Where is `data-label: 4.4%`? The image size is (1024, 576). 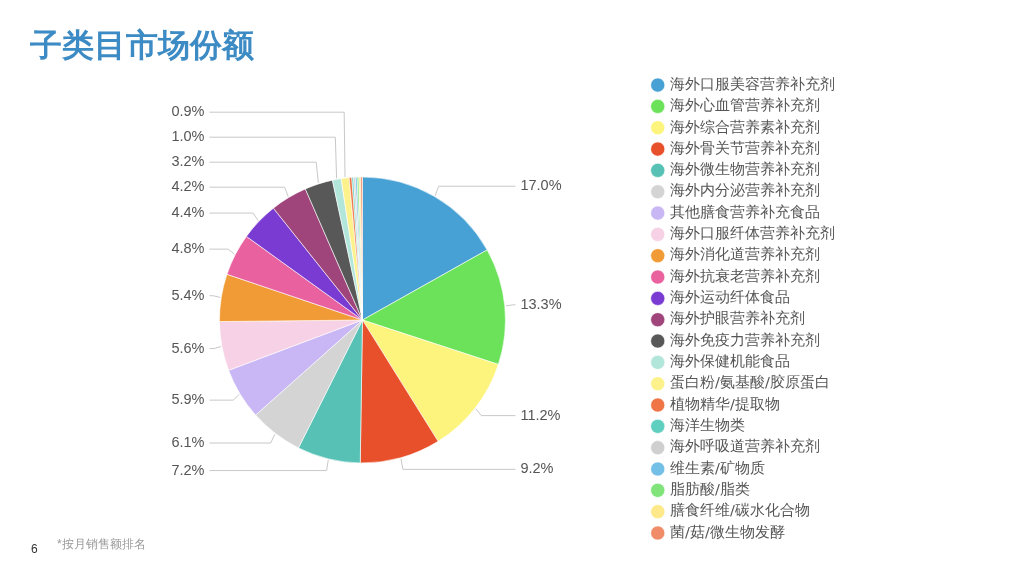
data-label: 4.4% is located at coordinates (188, 212).